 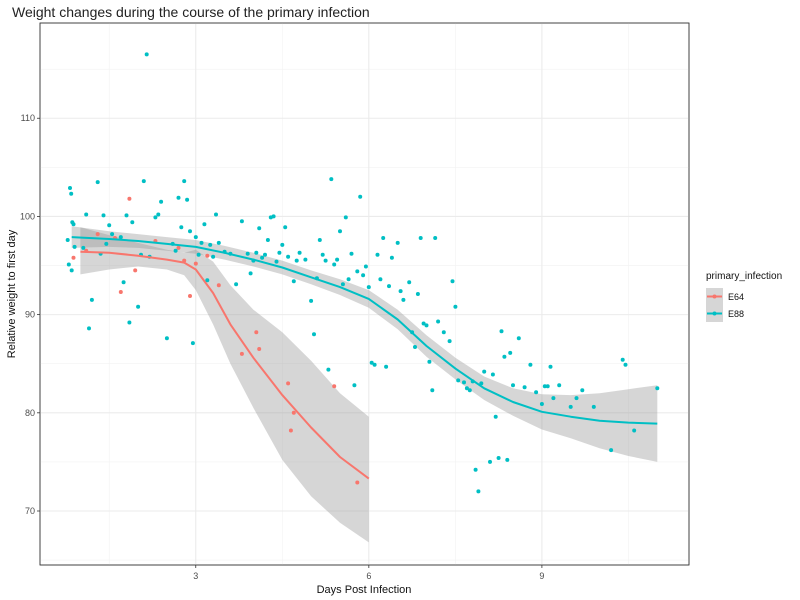 What do you see at coordinates (30, 511) in the screenshot?
I see `y-tick-label: 70` at bounding box center [30, 511].